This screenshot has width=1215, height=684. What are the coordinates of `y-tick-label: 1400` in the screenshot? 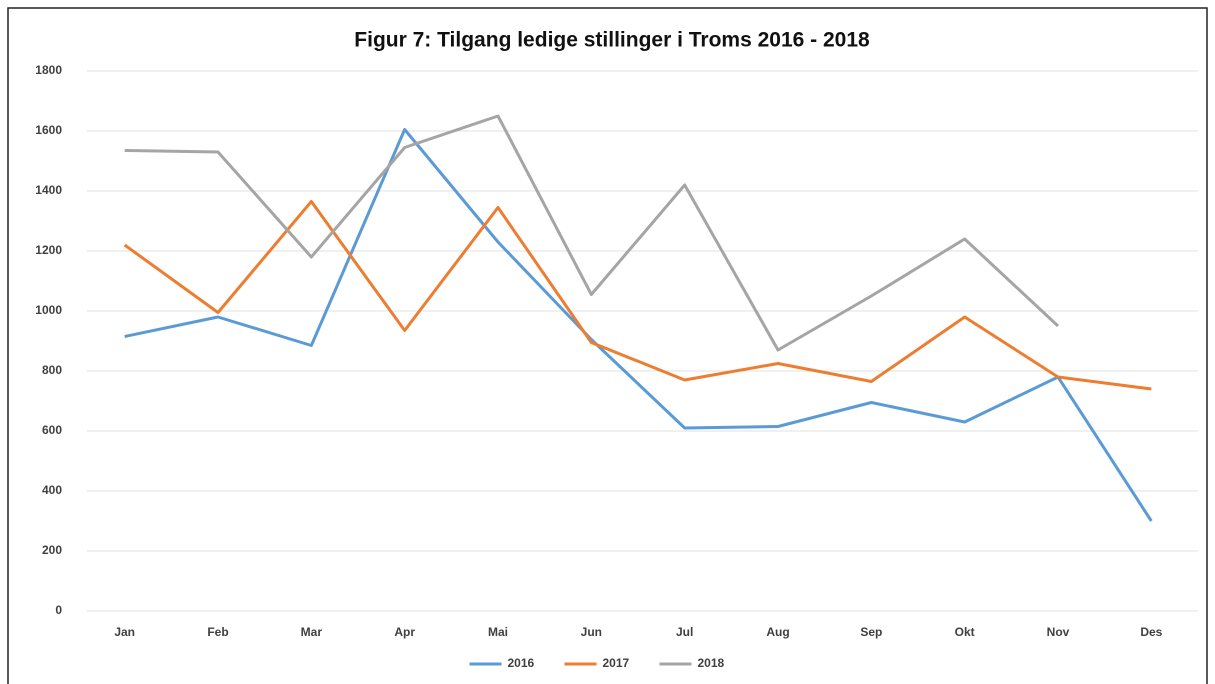 It's located at (48, 190).